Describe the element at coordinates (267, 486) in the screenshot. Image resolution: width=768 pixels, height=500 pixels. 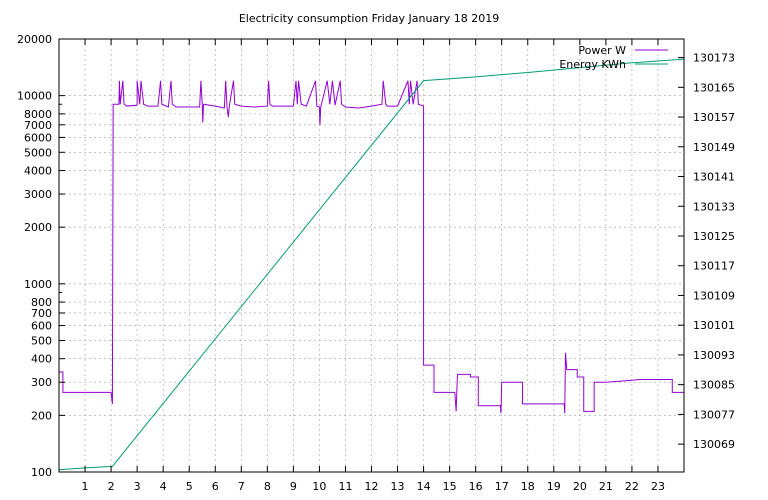
I see `x-tick-label: 8` at that location.